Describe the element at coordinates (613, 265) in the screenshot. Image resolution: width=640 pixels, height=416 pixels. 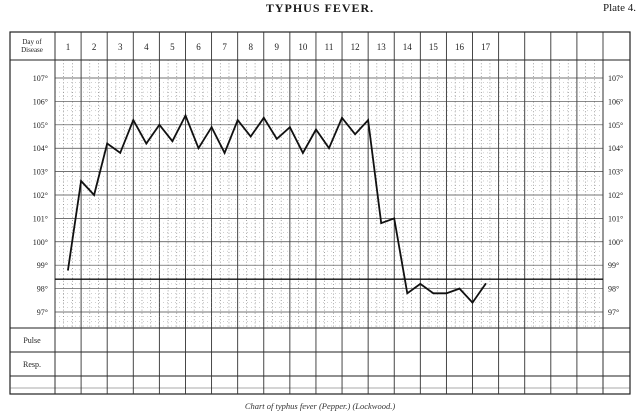
I see `y-tick-label-right: 99°` at that location.